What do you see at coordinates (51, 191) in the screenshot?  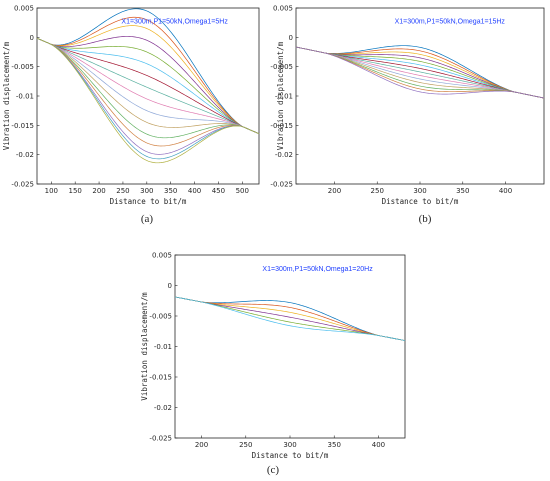 I see `x-tick-label: 100` at bounding box center [51, 191].